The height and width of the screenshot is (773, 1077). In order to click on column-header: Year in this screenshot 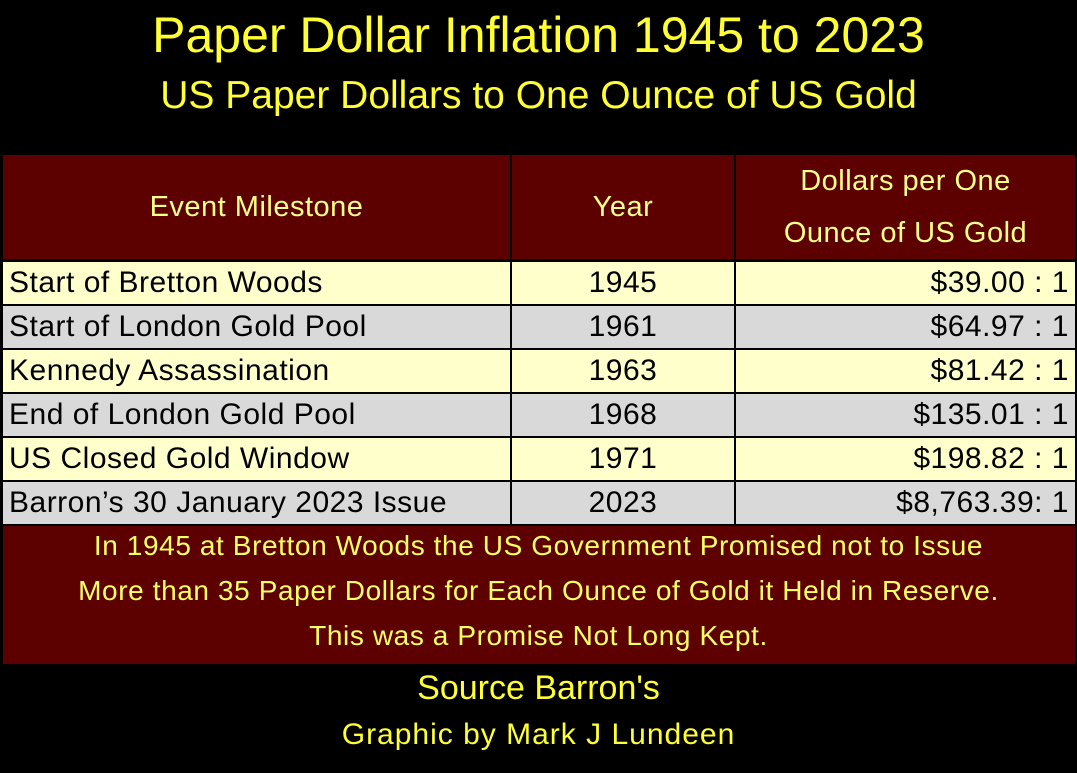, I will do `click(623, 207)`.